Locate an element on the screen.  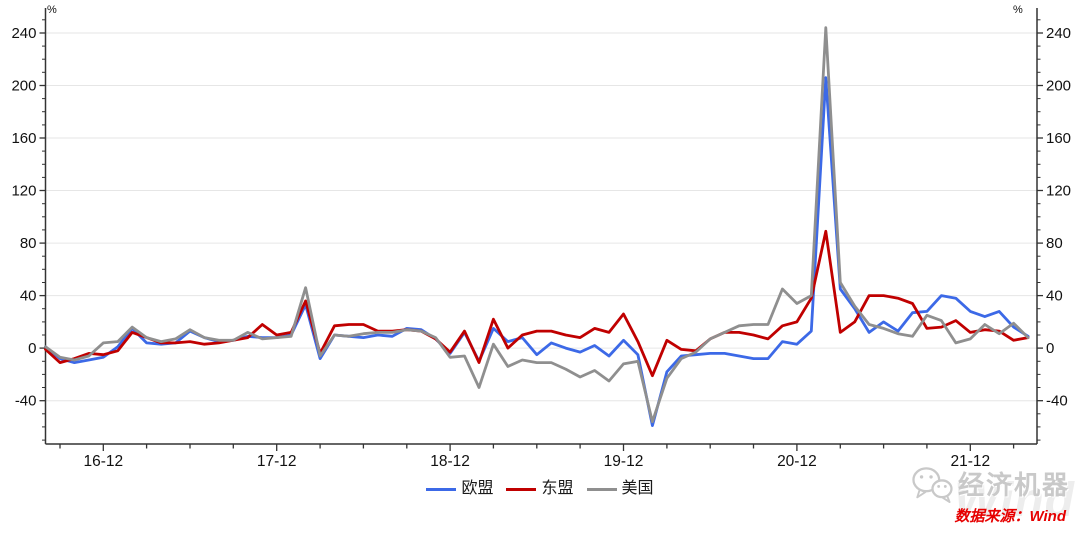
legend-label-us: 美国 is located at coordinates (637, 488).